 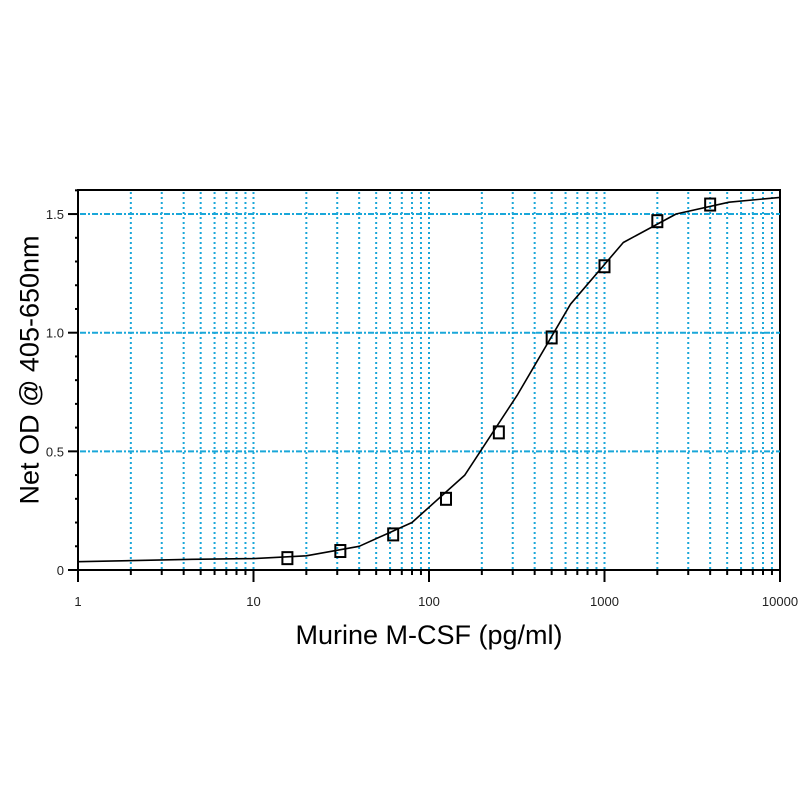 What do you see at coordinates (604, 601) in the screenshot?
I see `x-tick-label: 1000` at bounding box center [604, 601].